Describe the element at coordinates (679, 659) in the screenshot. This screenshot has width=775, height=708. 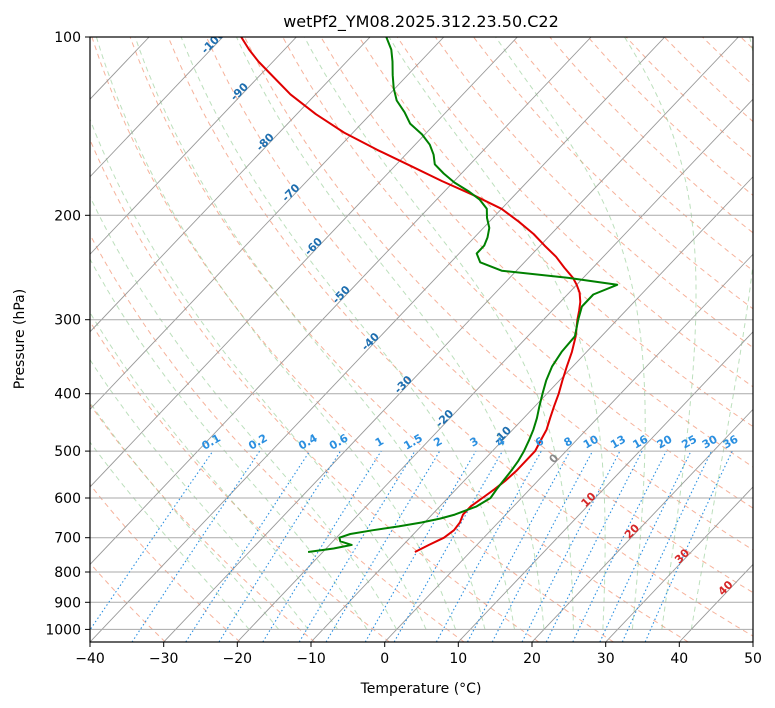
I see `x-tick-label: 40` at that location.